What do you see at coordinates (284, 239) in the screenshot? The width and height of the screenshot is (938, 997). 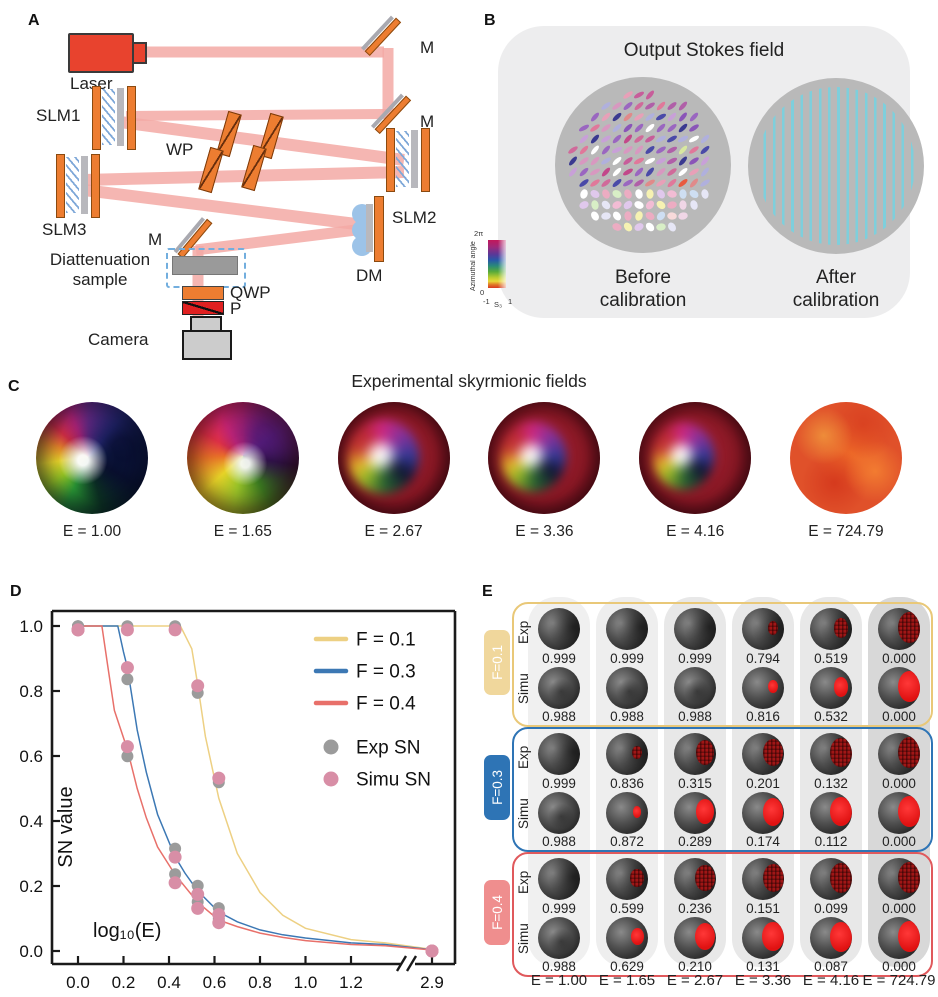 I see `beam-dm-to-mirror3` at bounding box center [284, 239].